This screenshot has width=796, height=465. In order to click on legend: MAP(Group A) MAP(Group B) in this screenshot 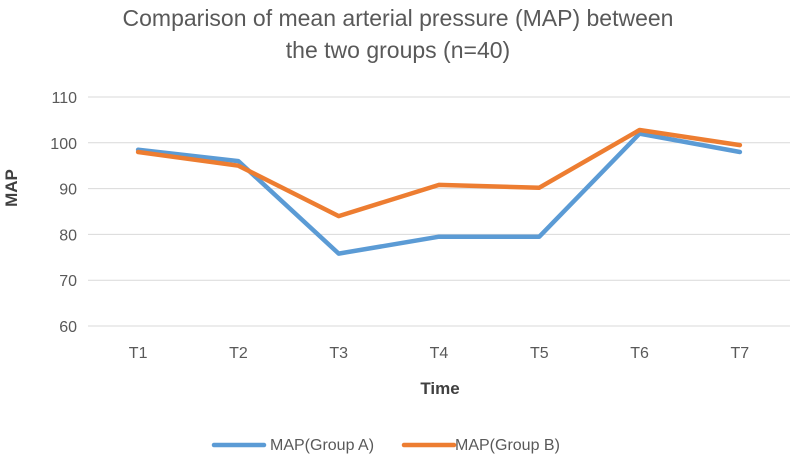, I will do `click(385, 445)`.